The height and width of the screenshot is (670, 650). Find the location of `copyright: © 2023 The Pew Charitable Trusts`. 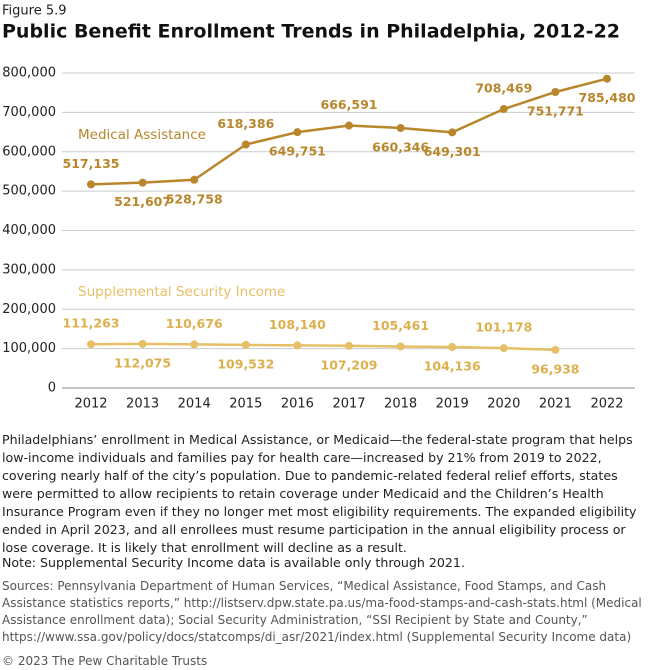

copyright: © 2023 The Pew Charitable Trusts is located at coordinates (105, 661).